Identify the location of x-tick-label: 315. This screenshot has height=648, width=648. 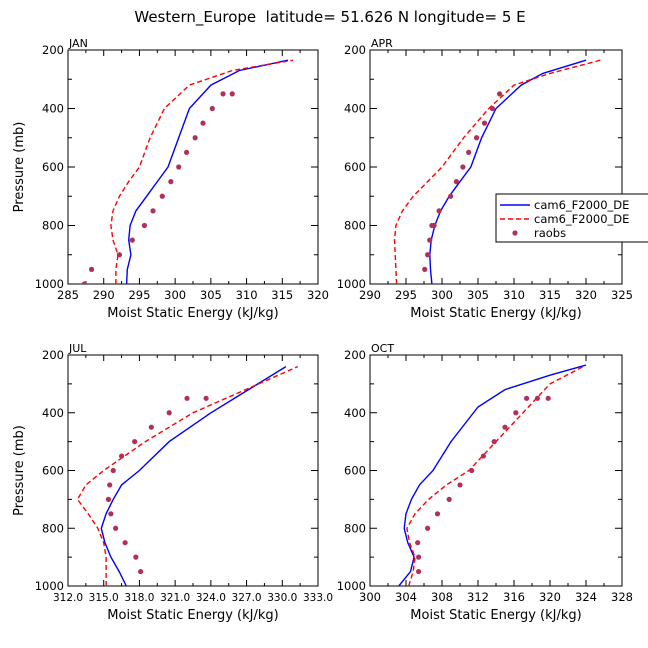
(550, 295).